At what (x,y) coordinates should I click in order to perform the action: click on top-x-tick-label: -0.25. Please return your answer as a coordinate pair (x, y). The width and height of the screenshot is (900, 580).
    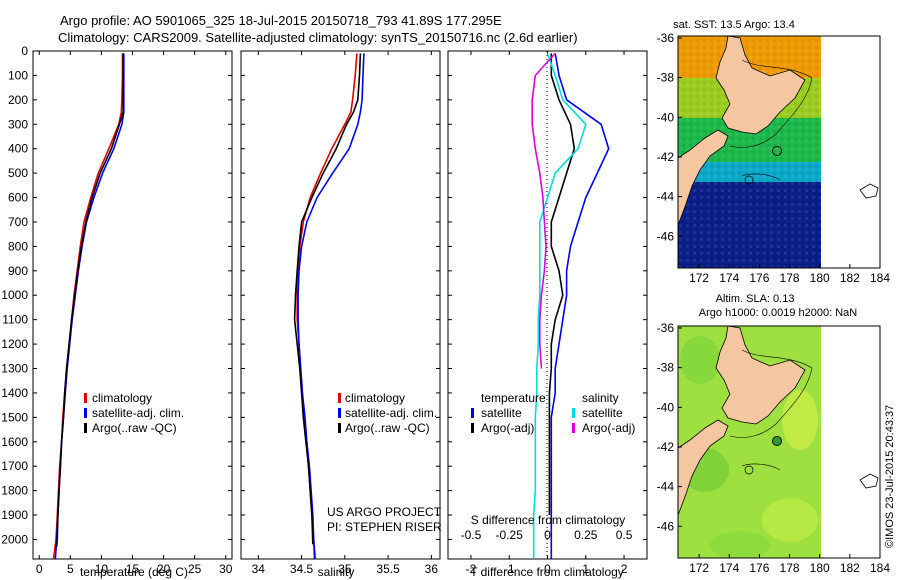
    Looking at the image, I should click on (510, 535).